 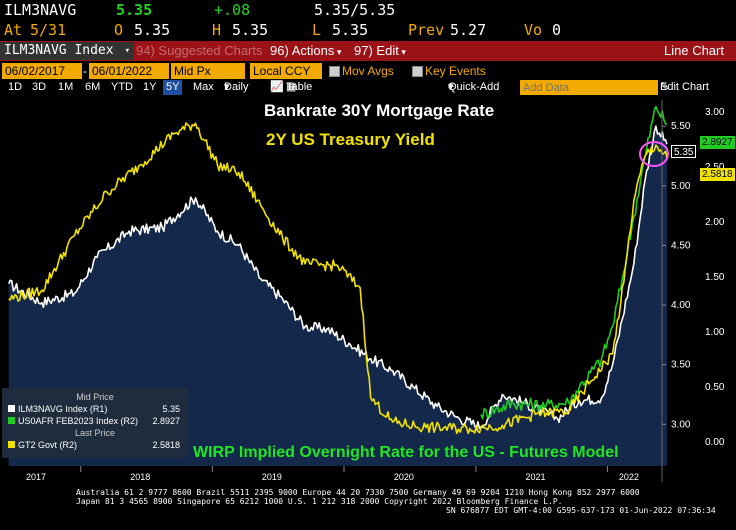 What do you see at coordinates (208, 71) in the screenshot?
I see `price-field-select: Mid Px` at bounding box center [208, 71].